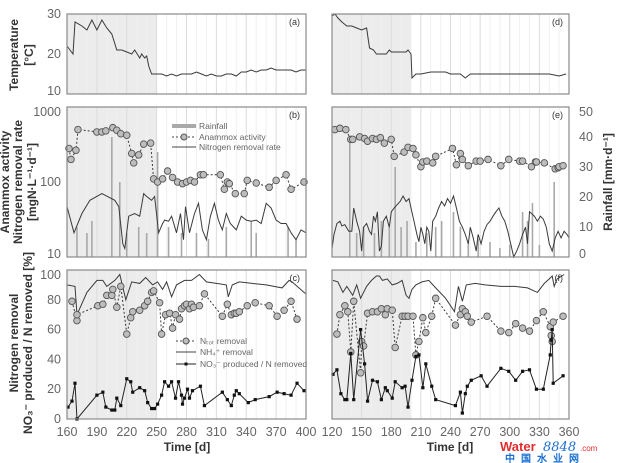  I want to click on y-tick-label: 1000, so click(47, 112).